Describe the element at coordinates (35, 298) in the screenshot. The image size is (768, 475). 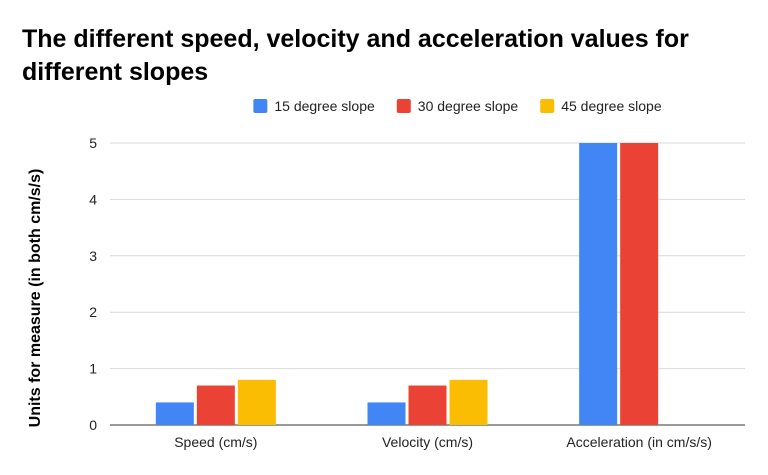
I see `y-axis-label: Units for measure (in both cm/s/s)` at that location.